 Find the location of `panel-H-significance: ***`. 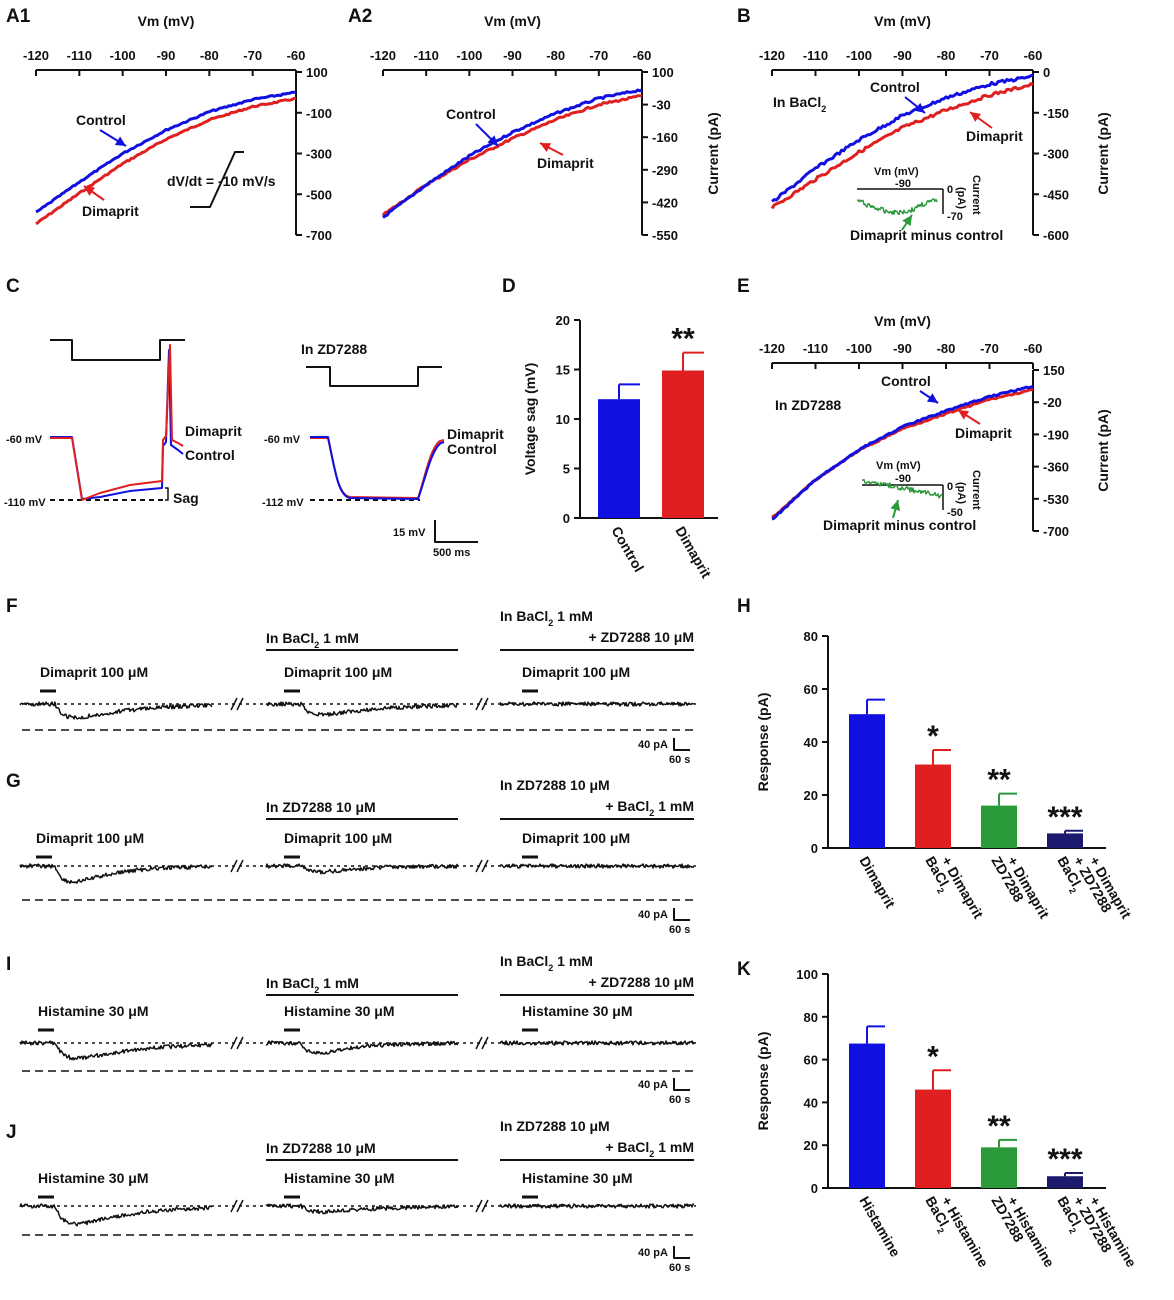

panel-H-significance: *** is located at coordinates (1064, 817).